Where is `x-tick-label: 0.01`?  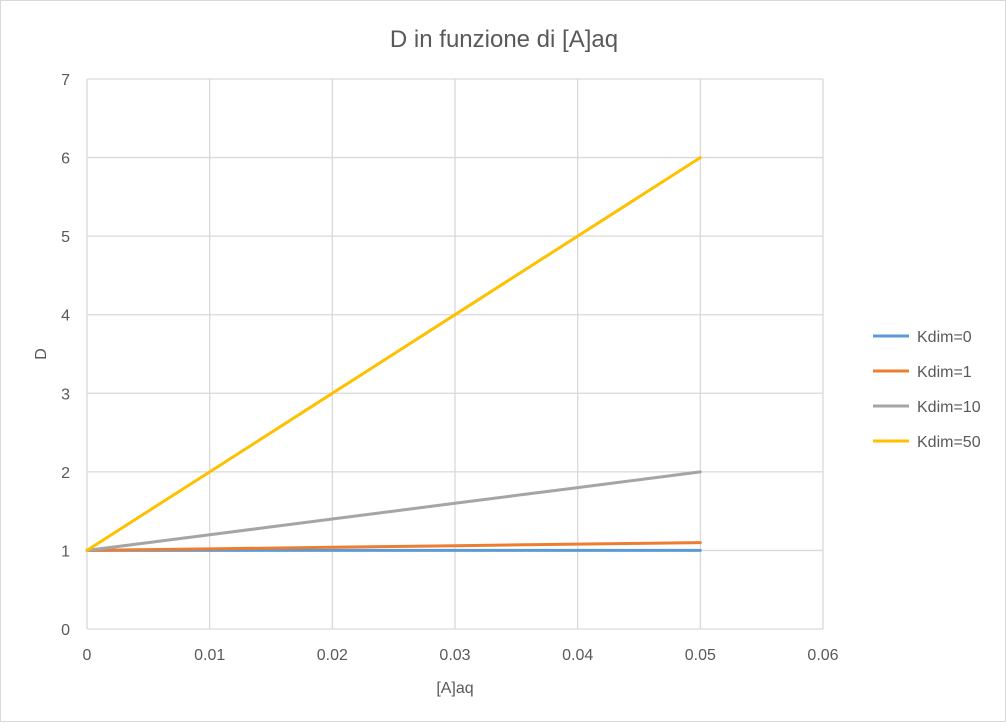 x-tick-label: 0.01 is located at coordinates (209, 655).